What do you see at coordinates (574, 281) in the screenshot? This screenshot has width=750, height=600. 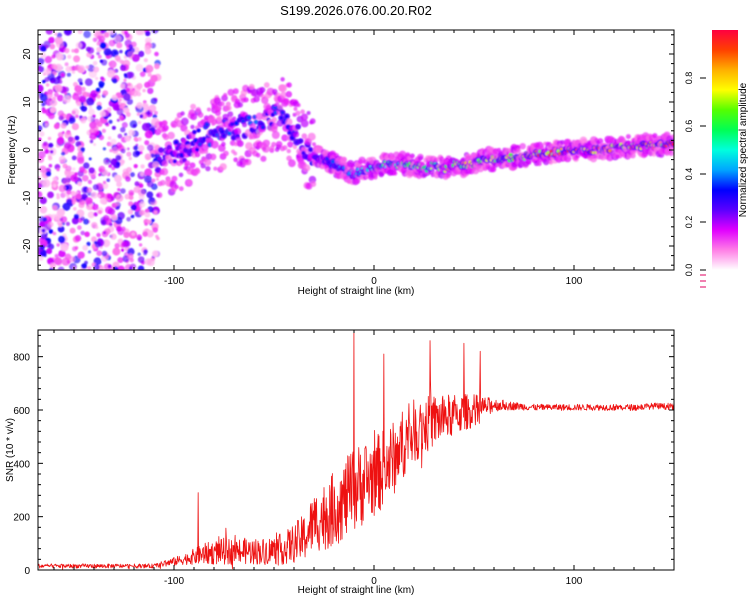 I see `x-tick-label: 100` at bounding box center [574, 281].